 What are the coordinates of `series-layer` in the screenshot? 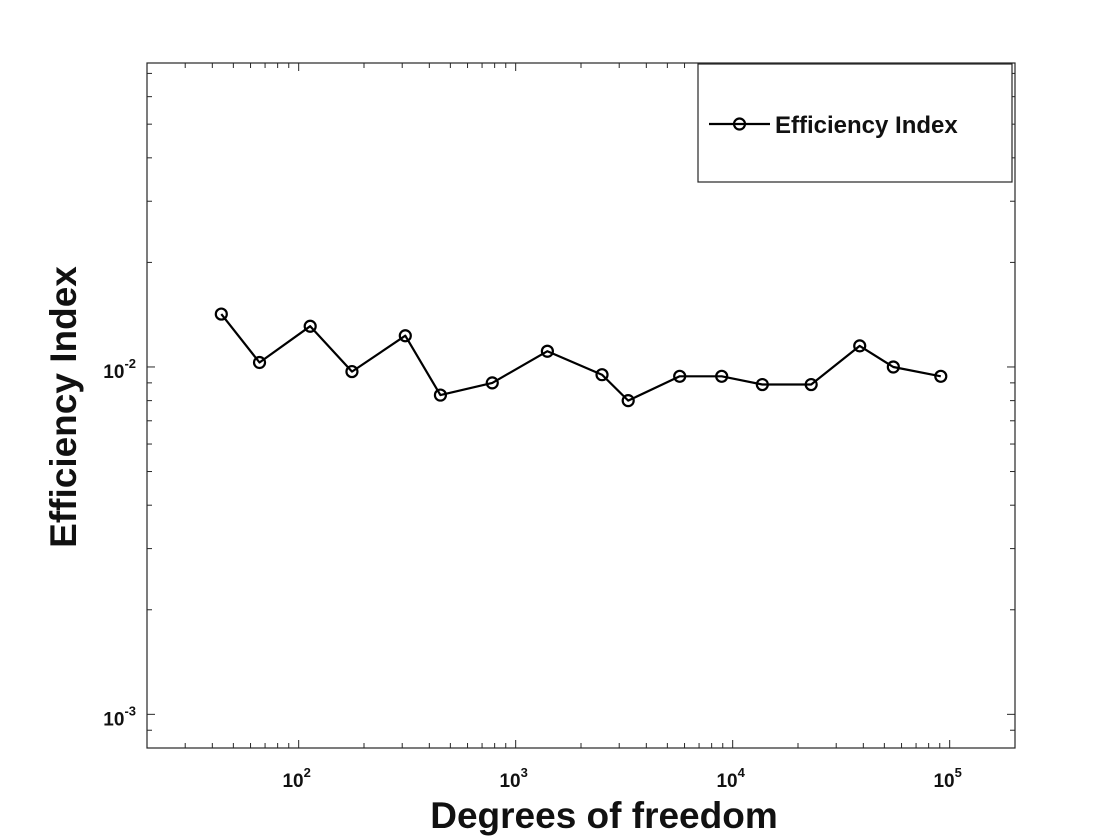 It's located at (581, 357).